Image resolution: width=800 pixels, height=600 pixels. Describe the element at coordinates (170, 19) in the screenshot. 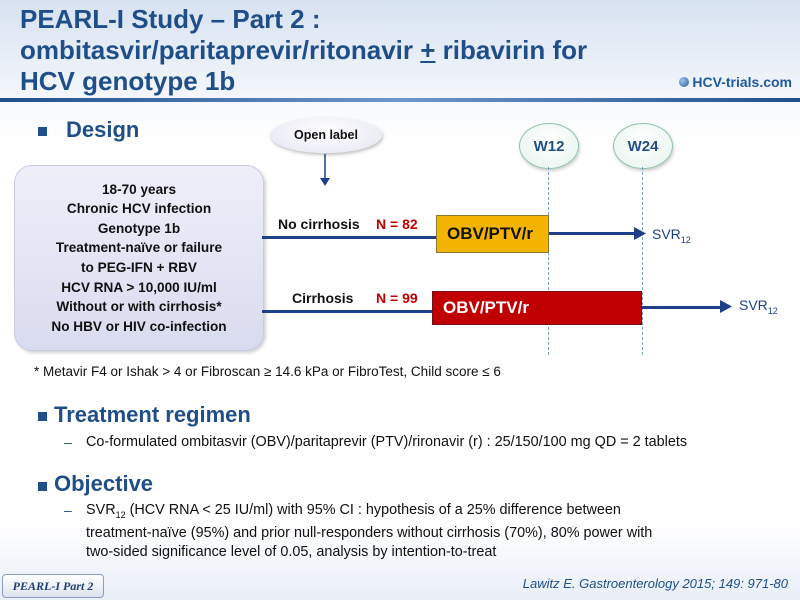

I see `title-line-1: PEARL-I Study – Part 2 :` at that location.